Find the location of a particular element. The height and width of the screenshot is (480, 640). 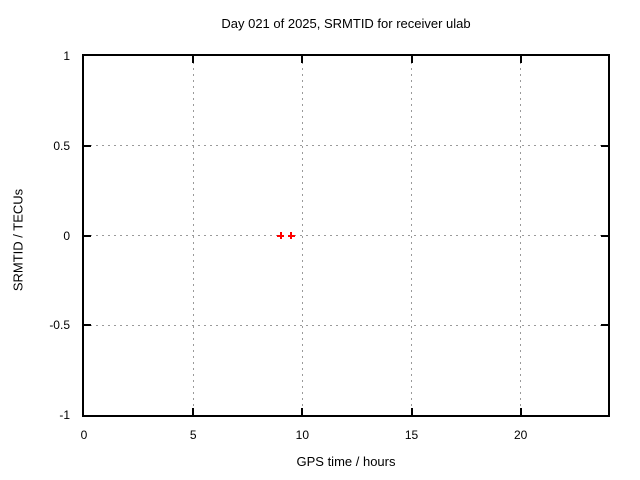

x-tick-label: 0 is located at coordinates (84, 435).